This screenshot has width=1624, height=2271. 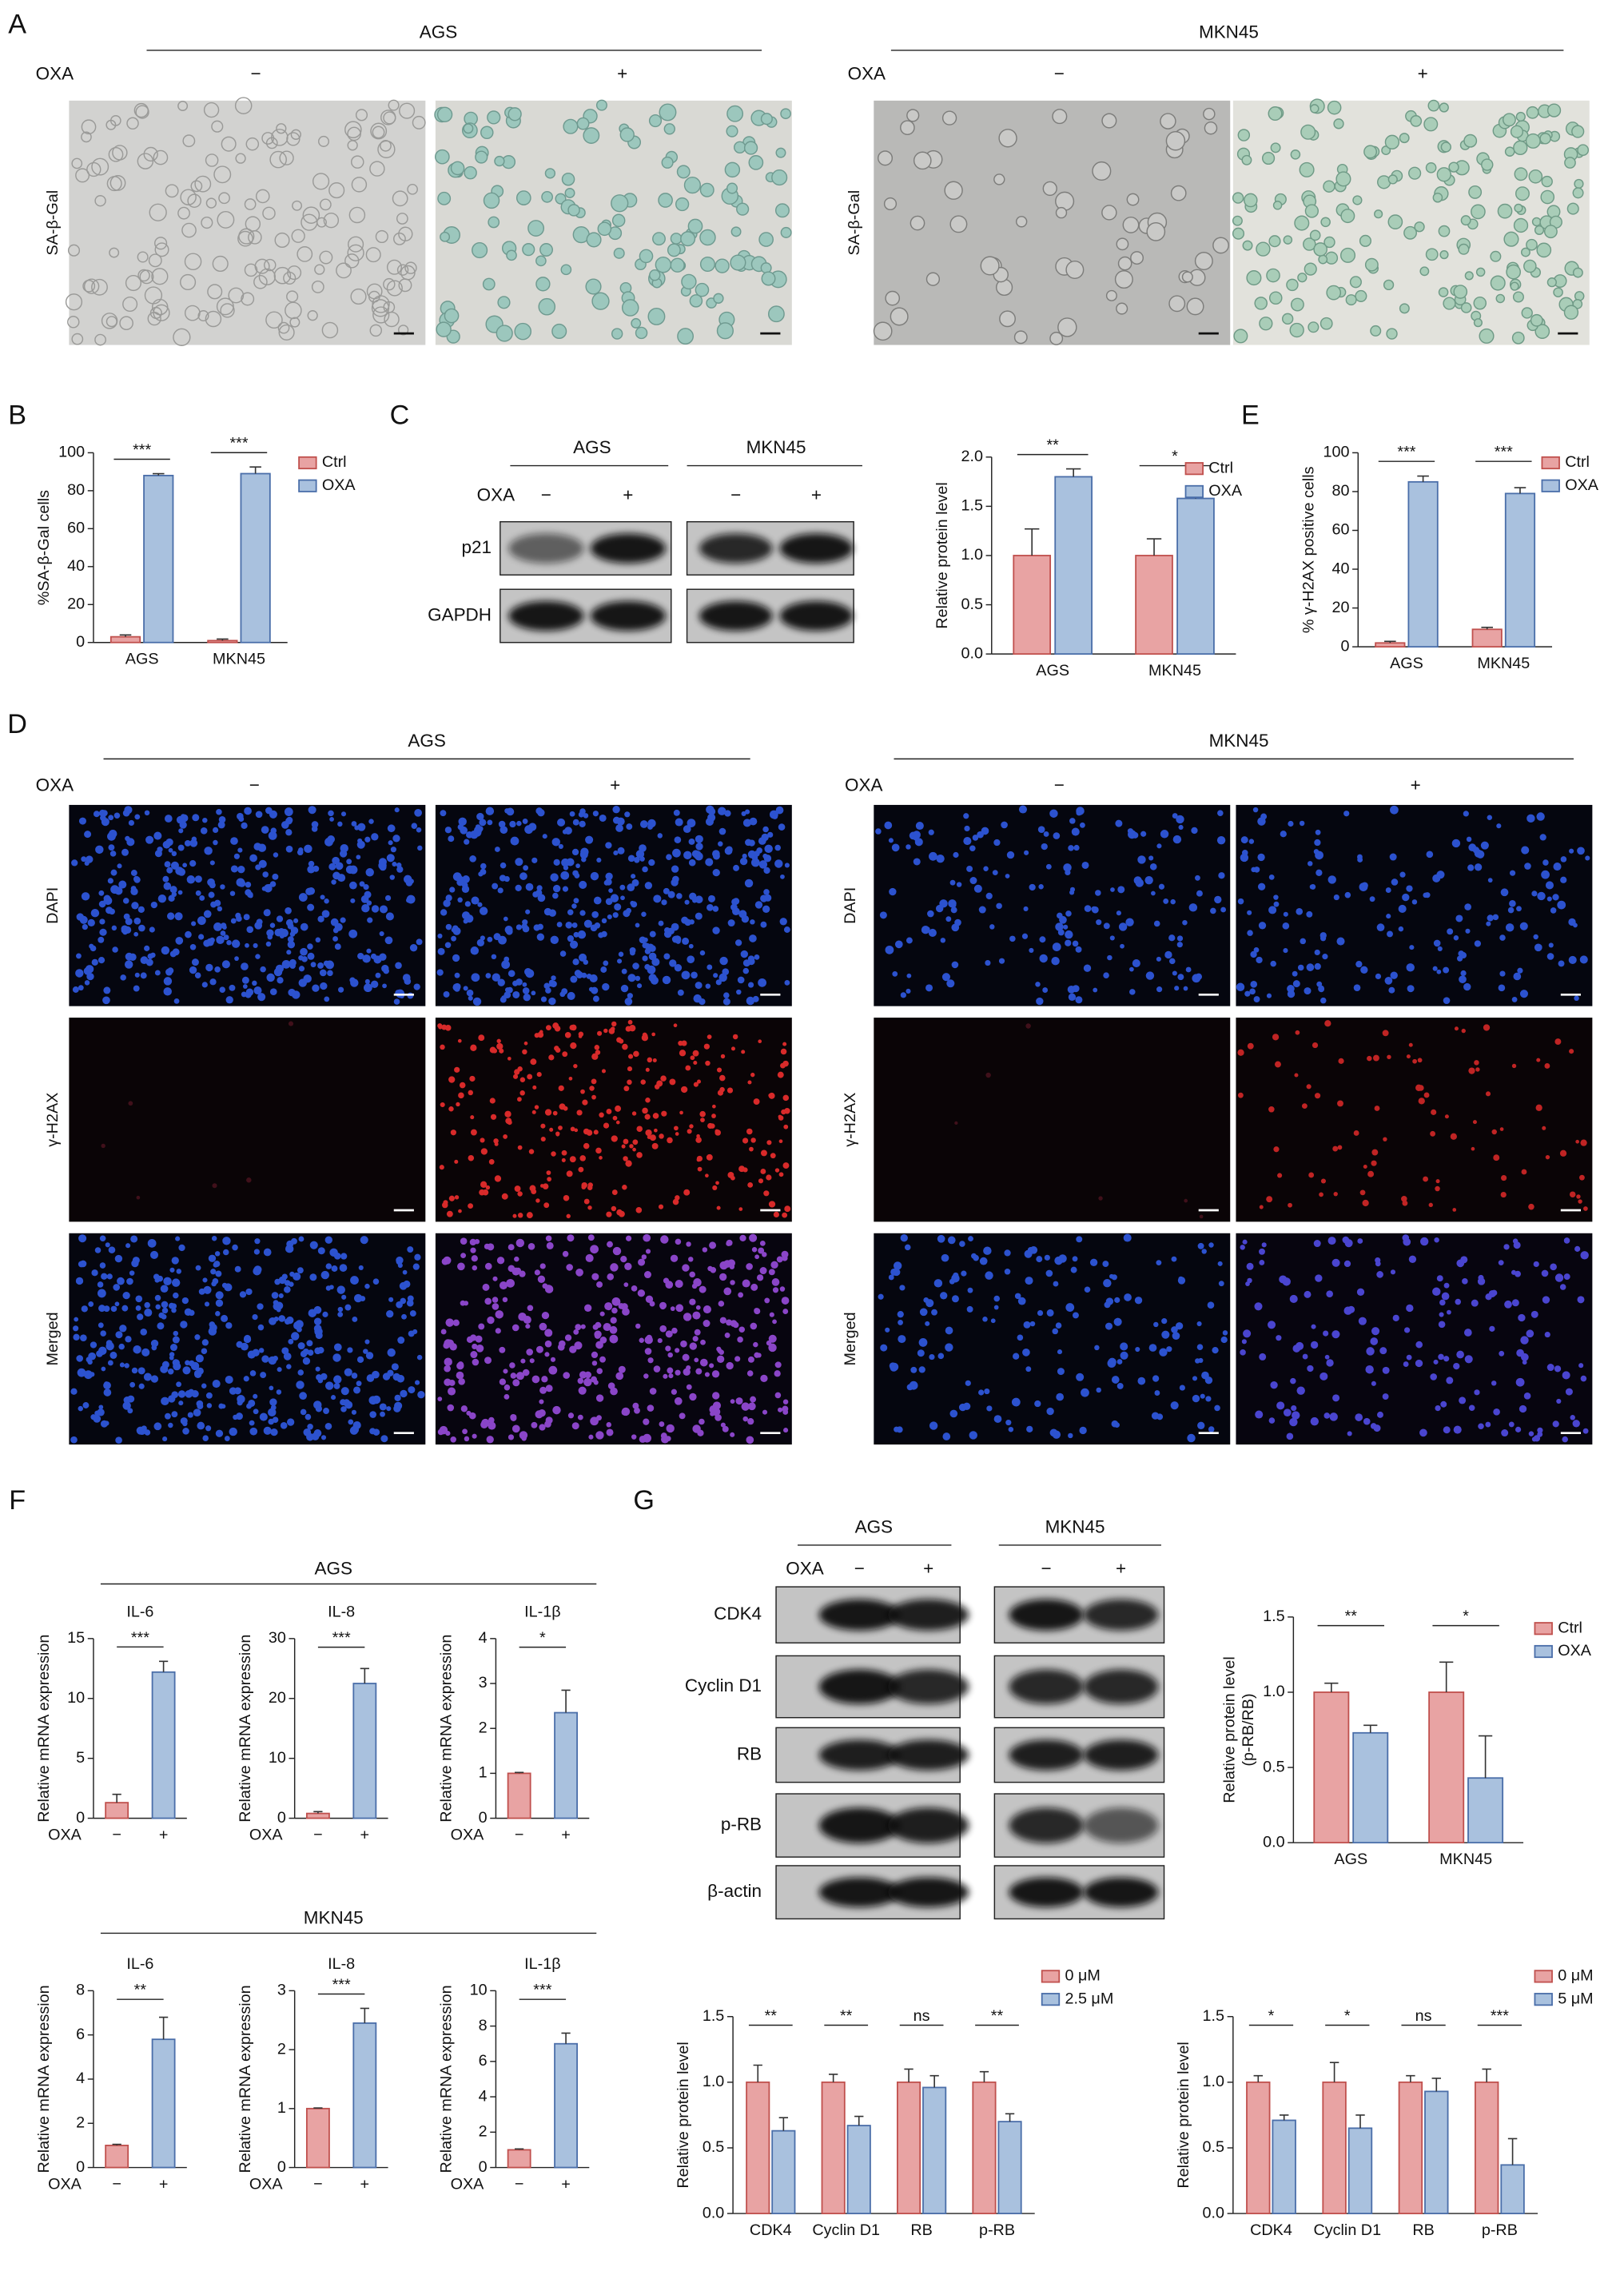 I want to click on y-tick-label: 1.0, so click(x=1273, y=1691).